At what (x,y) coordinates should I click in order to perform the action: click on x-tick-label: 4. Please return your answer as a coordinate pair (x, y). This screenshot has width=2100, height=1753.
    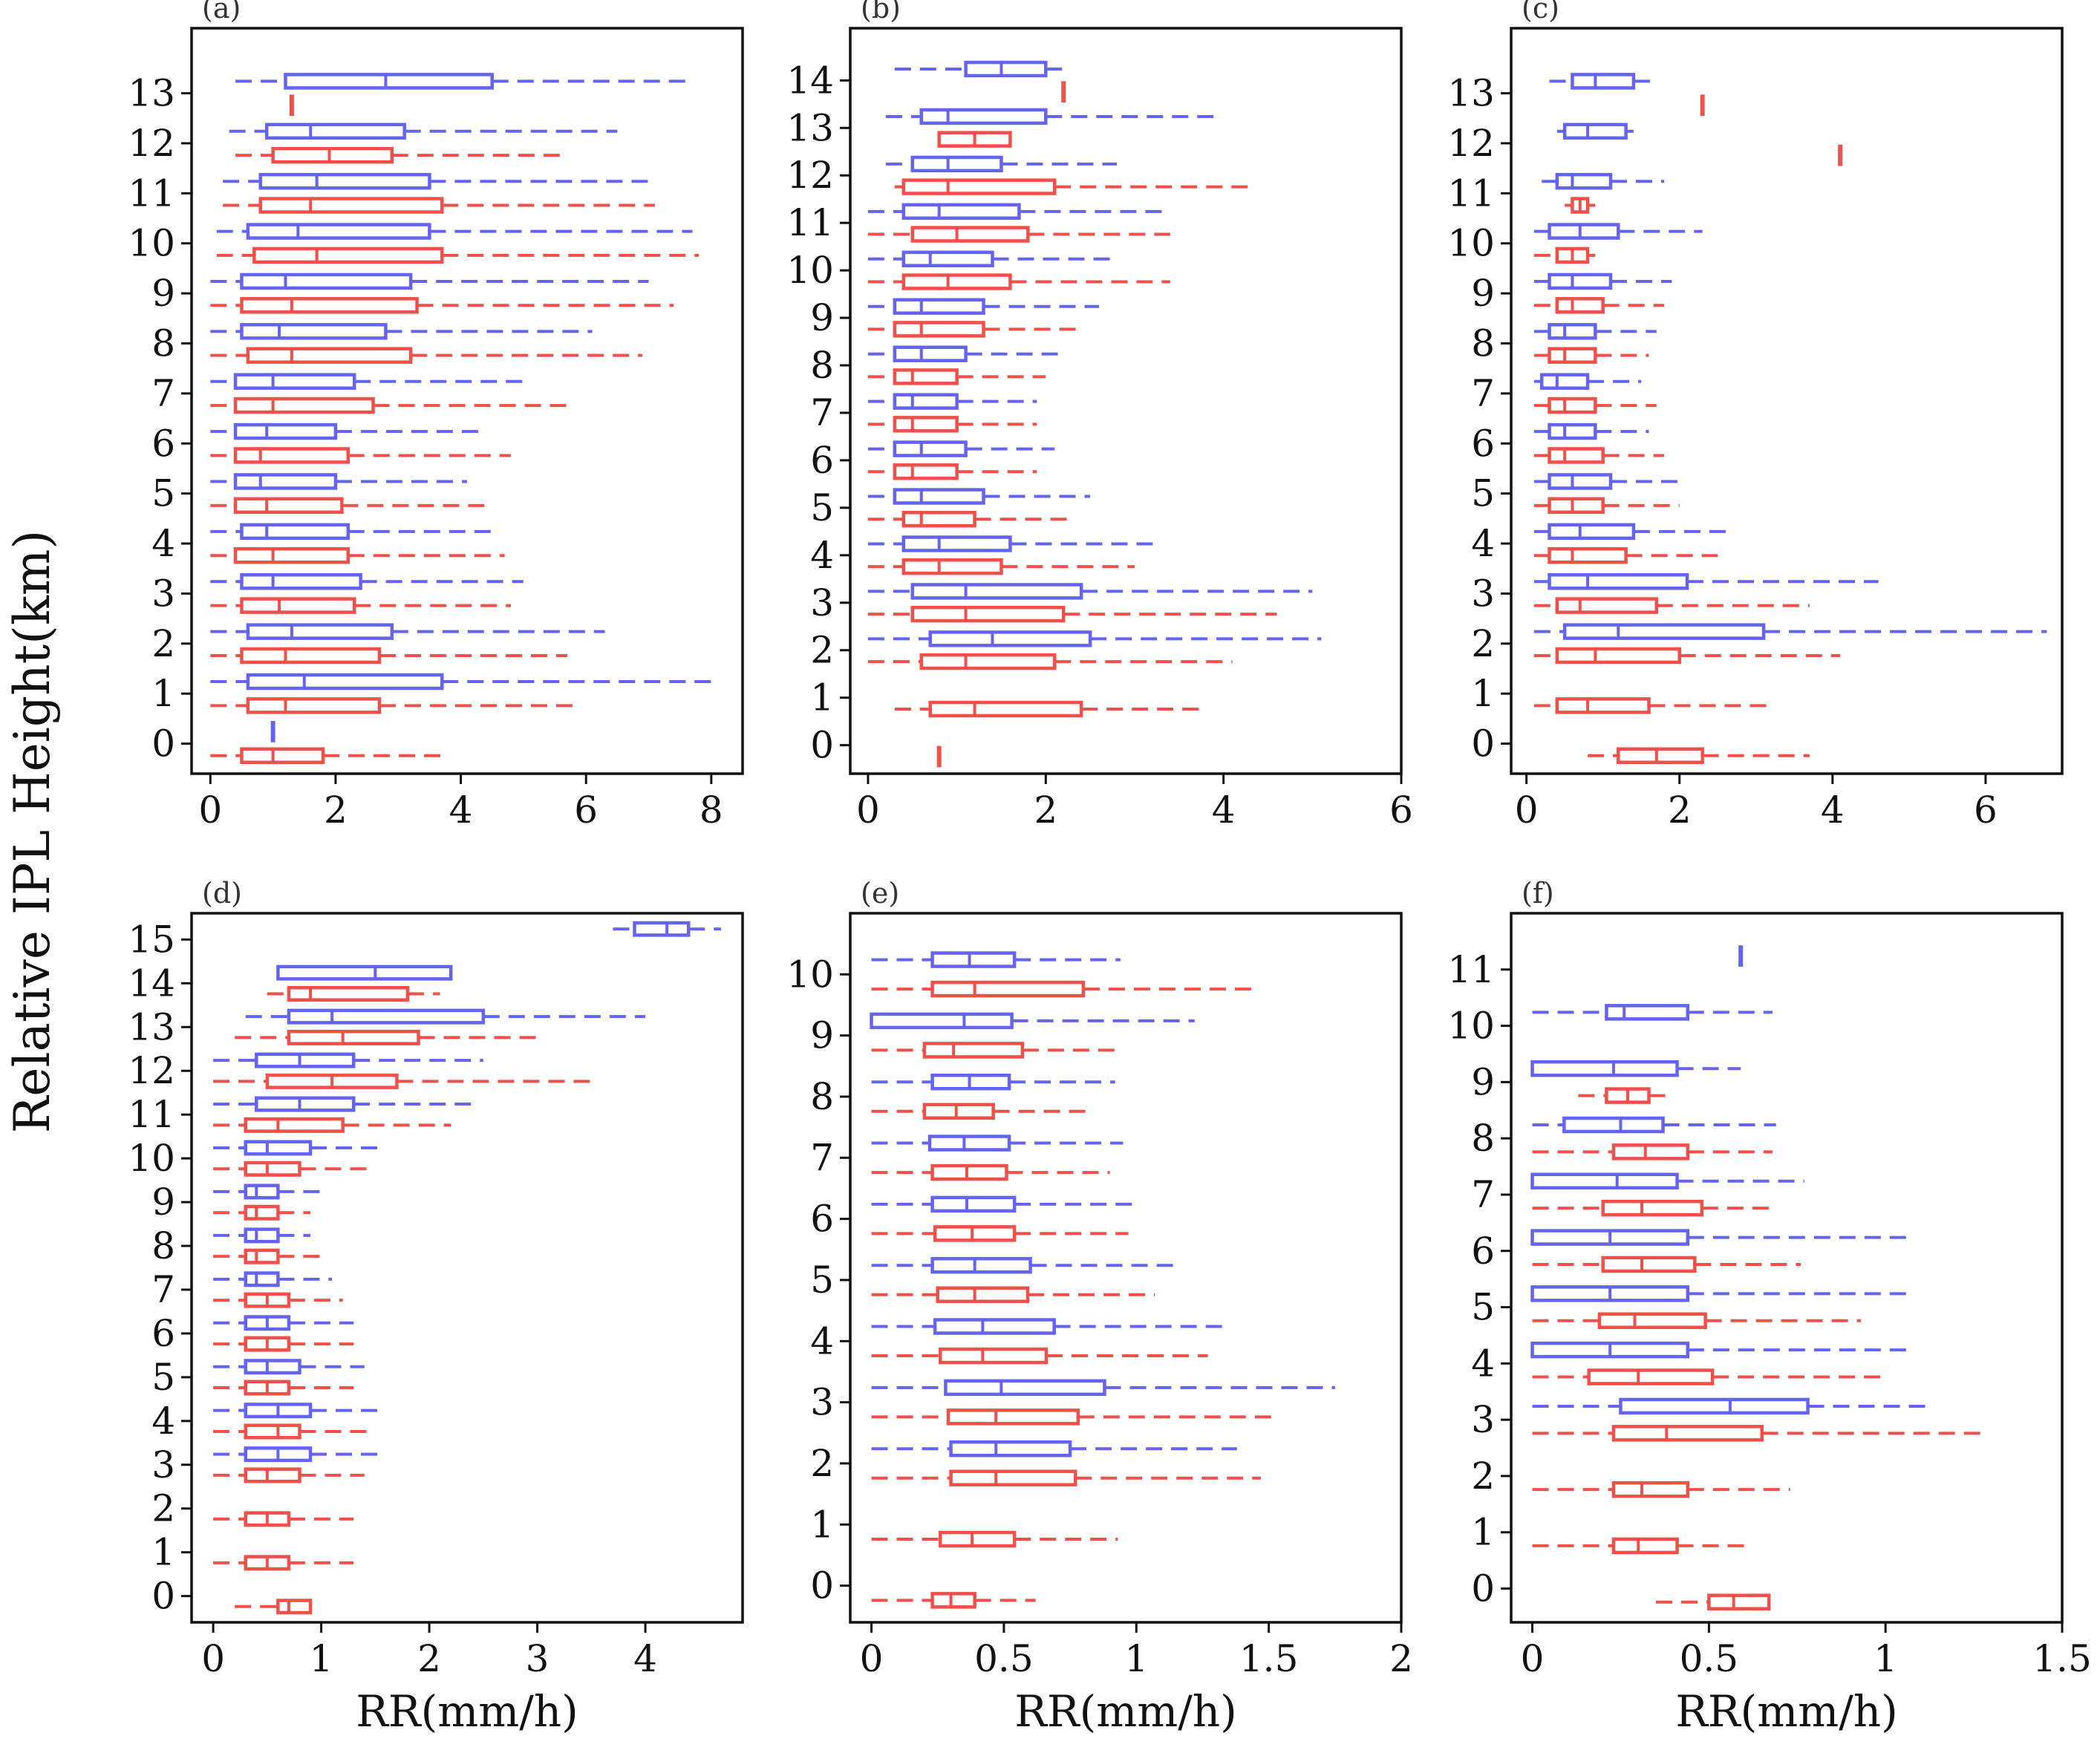
    Looking at the image, I should click on (645, 1659).